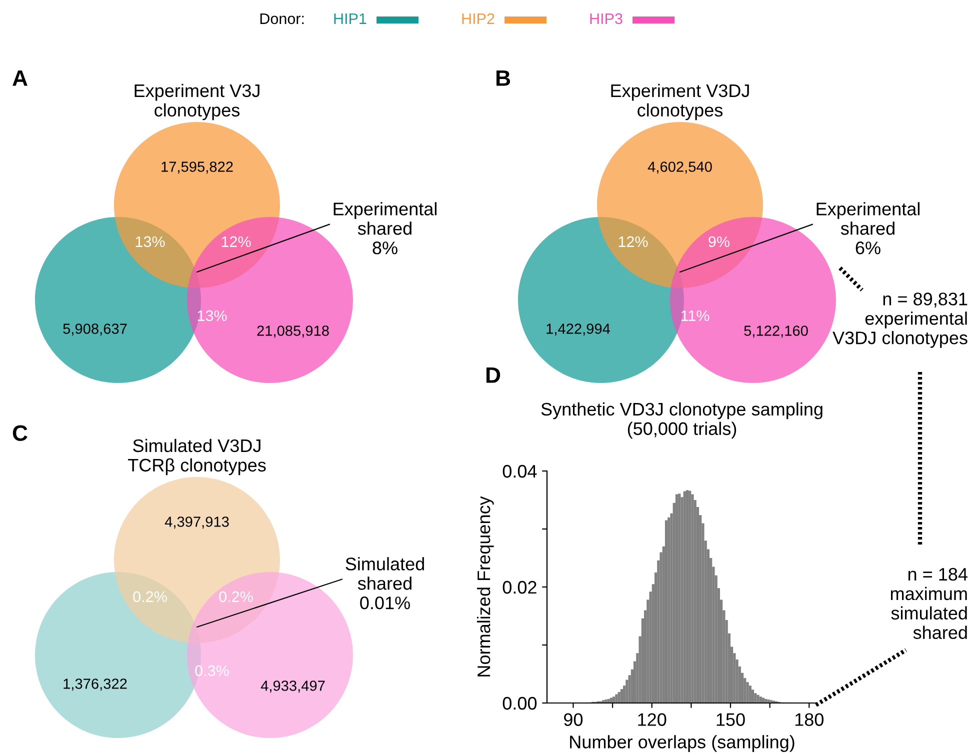 The width and height of the screenshot is (972, 753). What do you see at coordinates (680, 102) in the screenshot?
I see `text: Experiment V3DJ clonotypes` at bounding box center [680, 102].